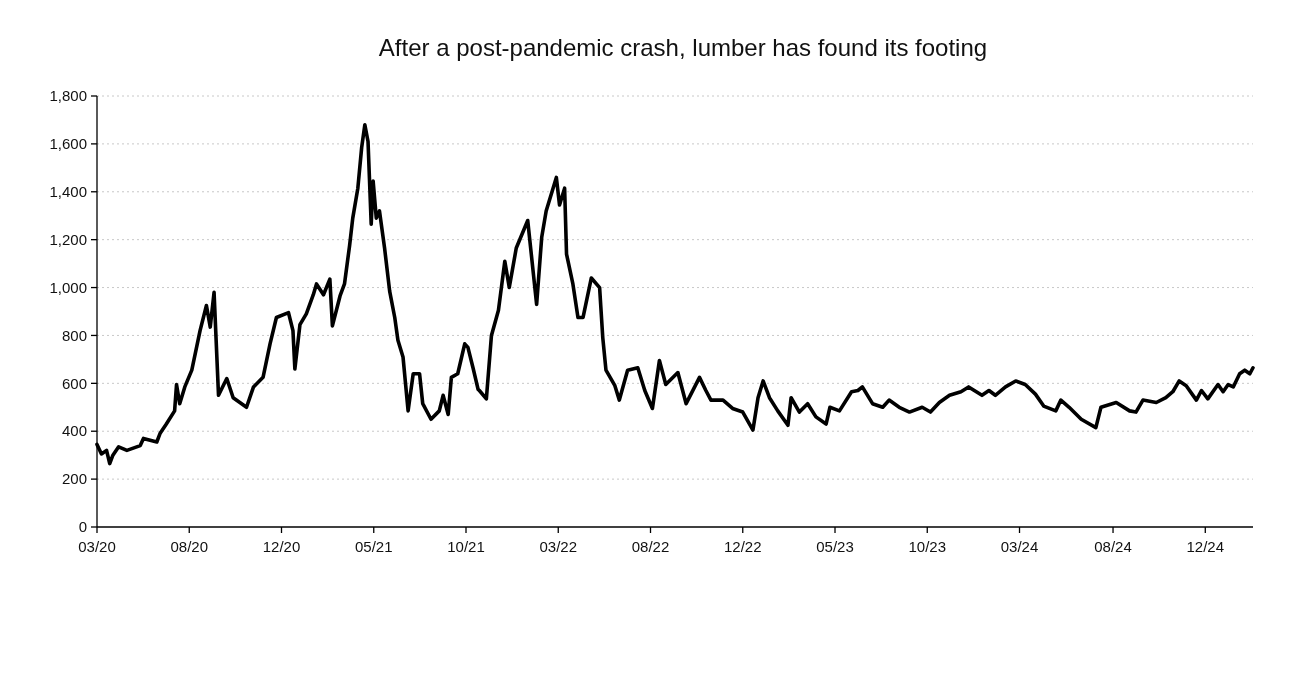 This screenshot has width=1292, height=675. What do you see at coordinates (68, 144) in the screenshot?
I see `y-tick-label: 1,600` at bounding box center [68, 144].